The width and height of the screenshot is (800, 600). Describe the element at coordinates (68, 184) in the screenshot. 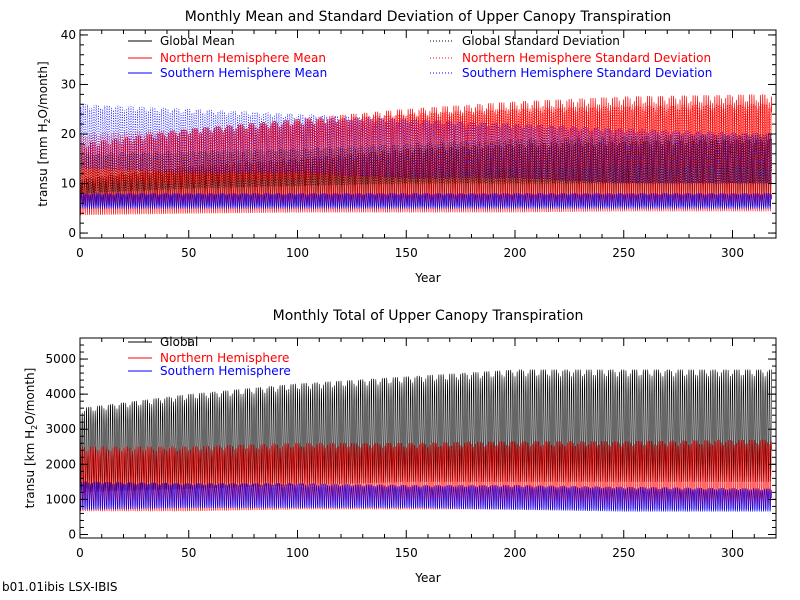

I see `y-tick-label: 10` at that location.